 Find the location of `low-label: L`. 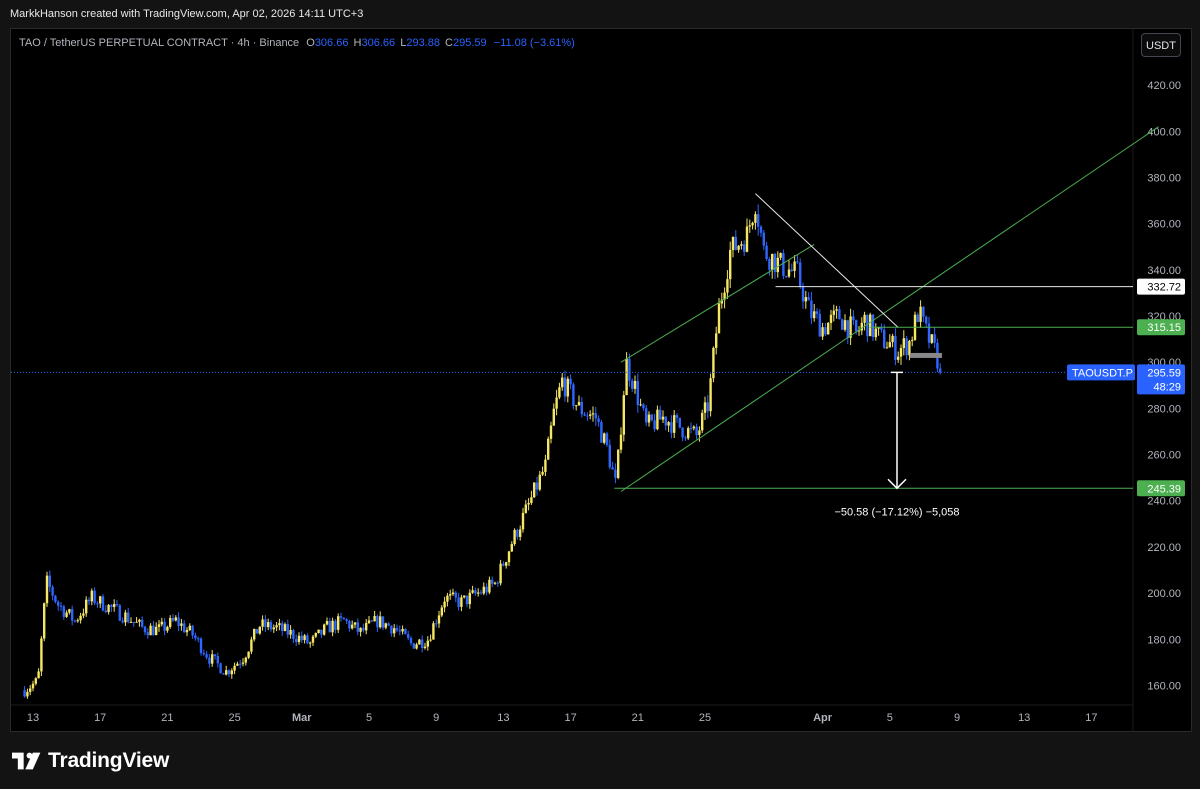

low-label: L is located at coordinates (403, 43).